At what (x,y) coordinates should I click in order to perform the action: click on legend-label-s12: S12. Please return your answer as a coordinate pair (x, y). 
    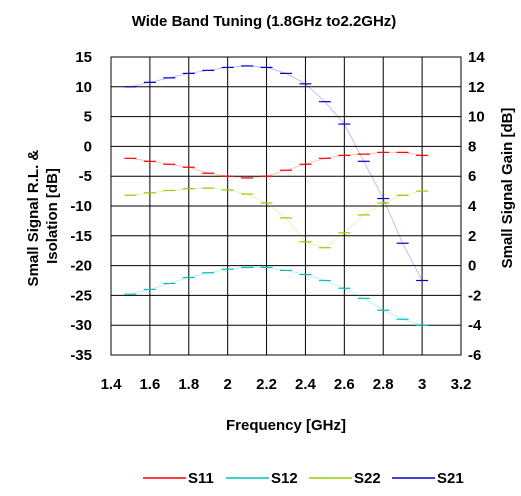
    Looking at the image, I should click on (284, 478).